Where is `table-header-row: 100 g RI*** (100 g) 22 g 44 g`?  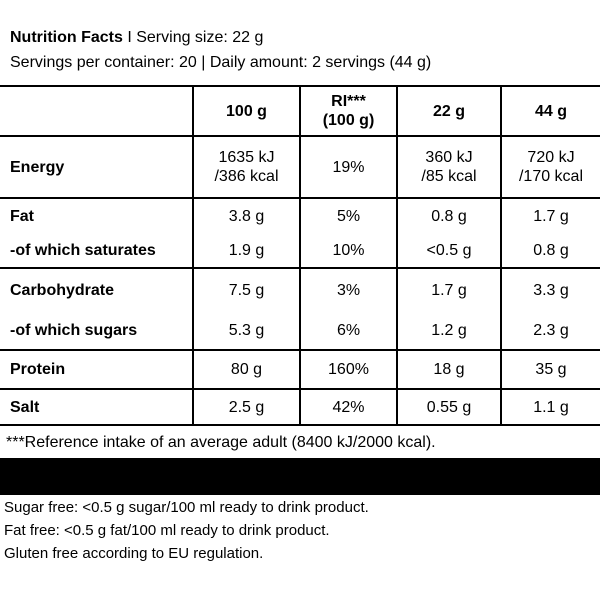
table-header-row: 100 g RI*** (100 g) 22 g 44 g is located at coordinates (300, 111).